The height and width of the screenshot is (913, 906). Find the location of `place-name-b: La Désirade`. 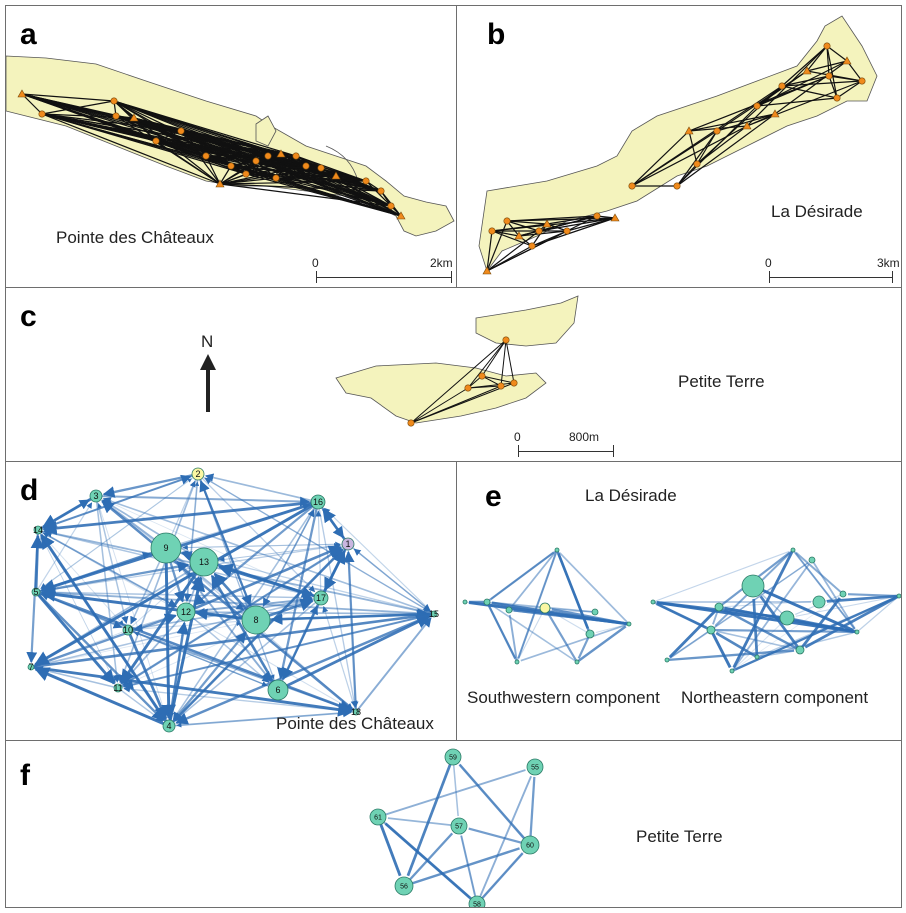

place-name-b: La Désirade is located at coordinates (817, 211).